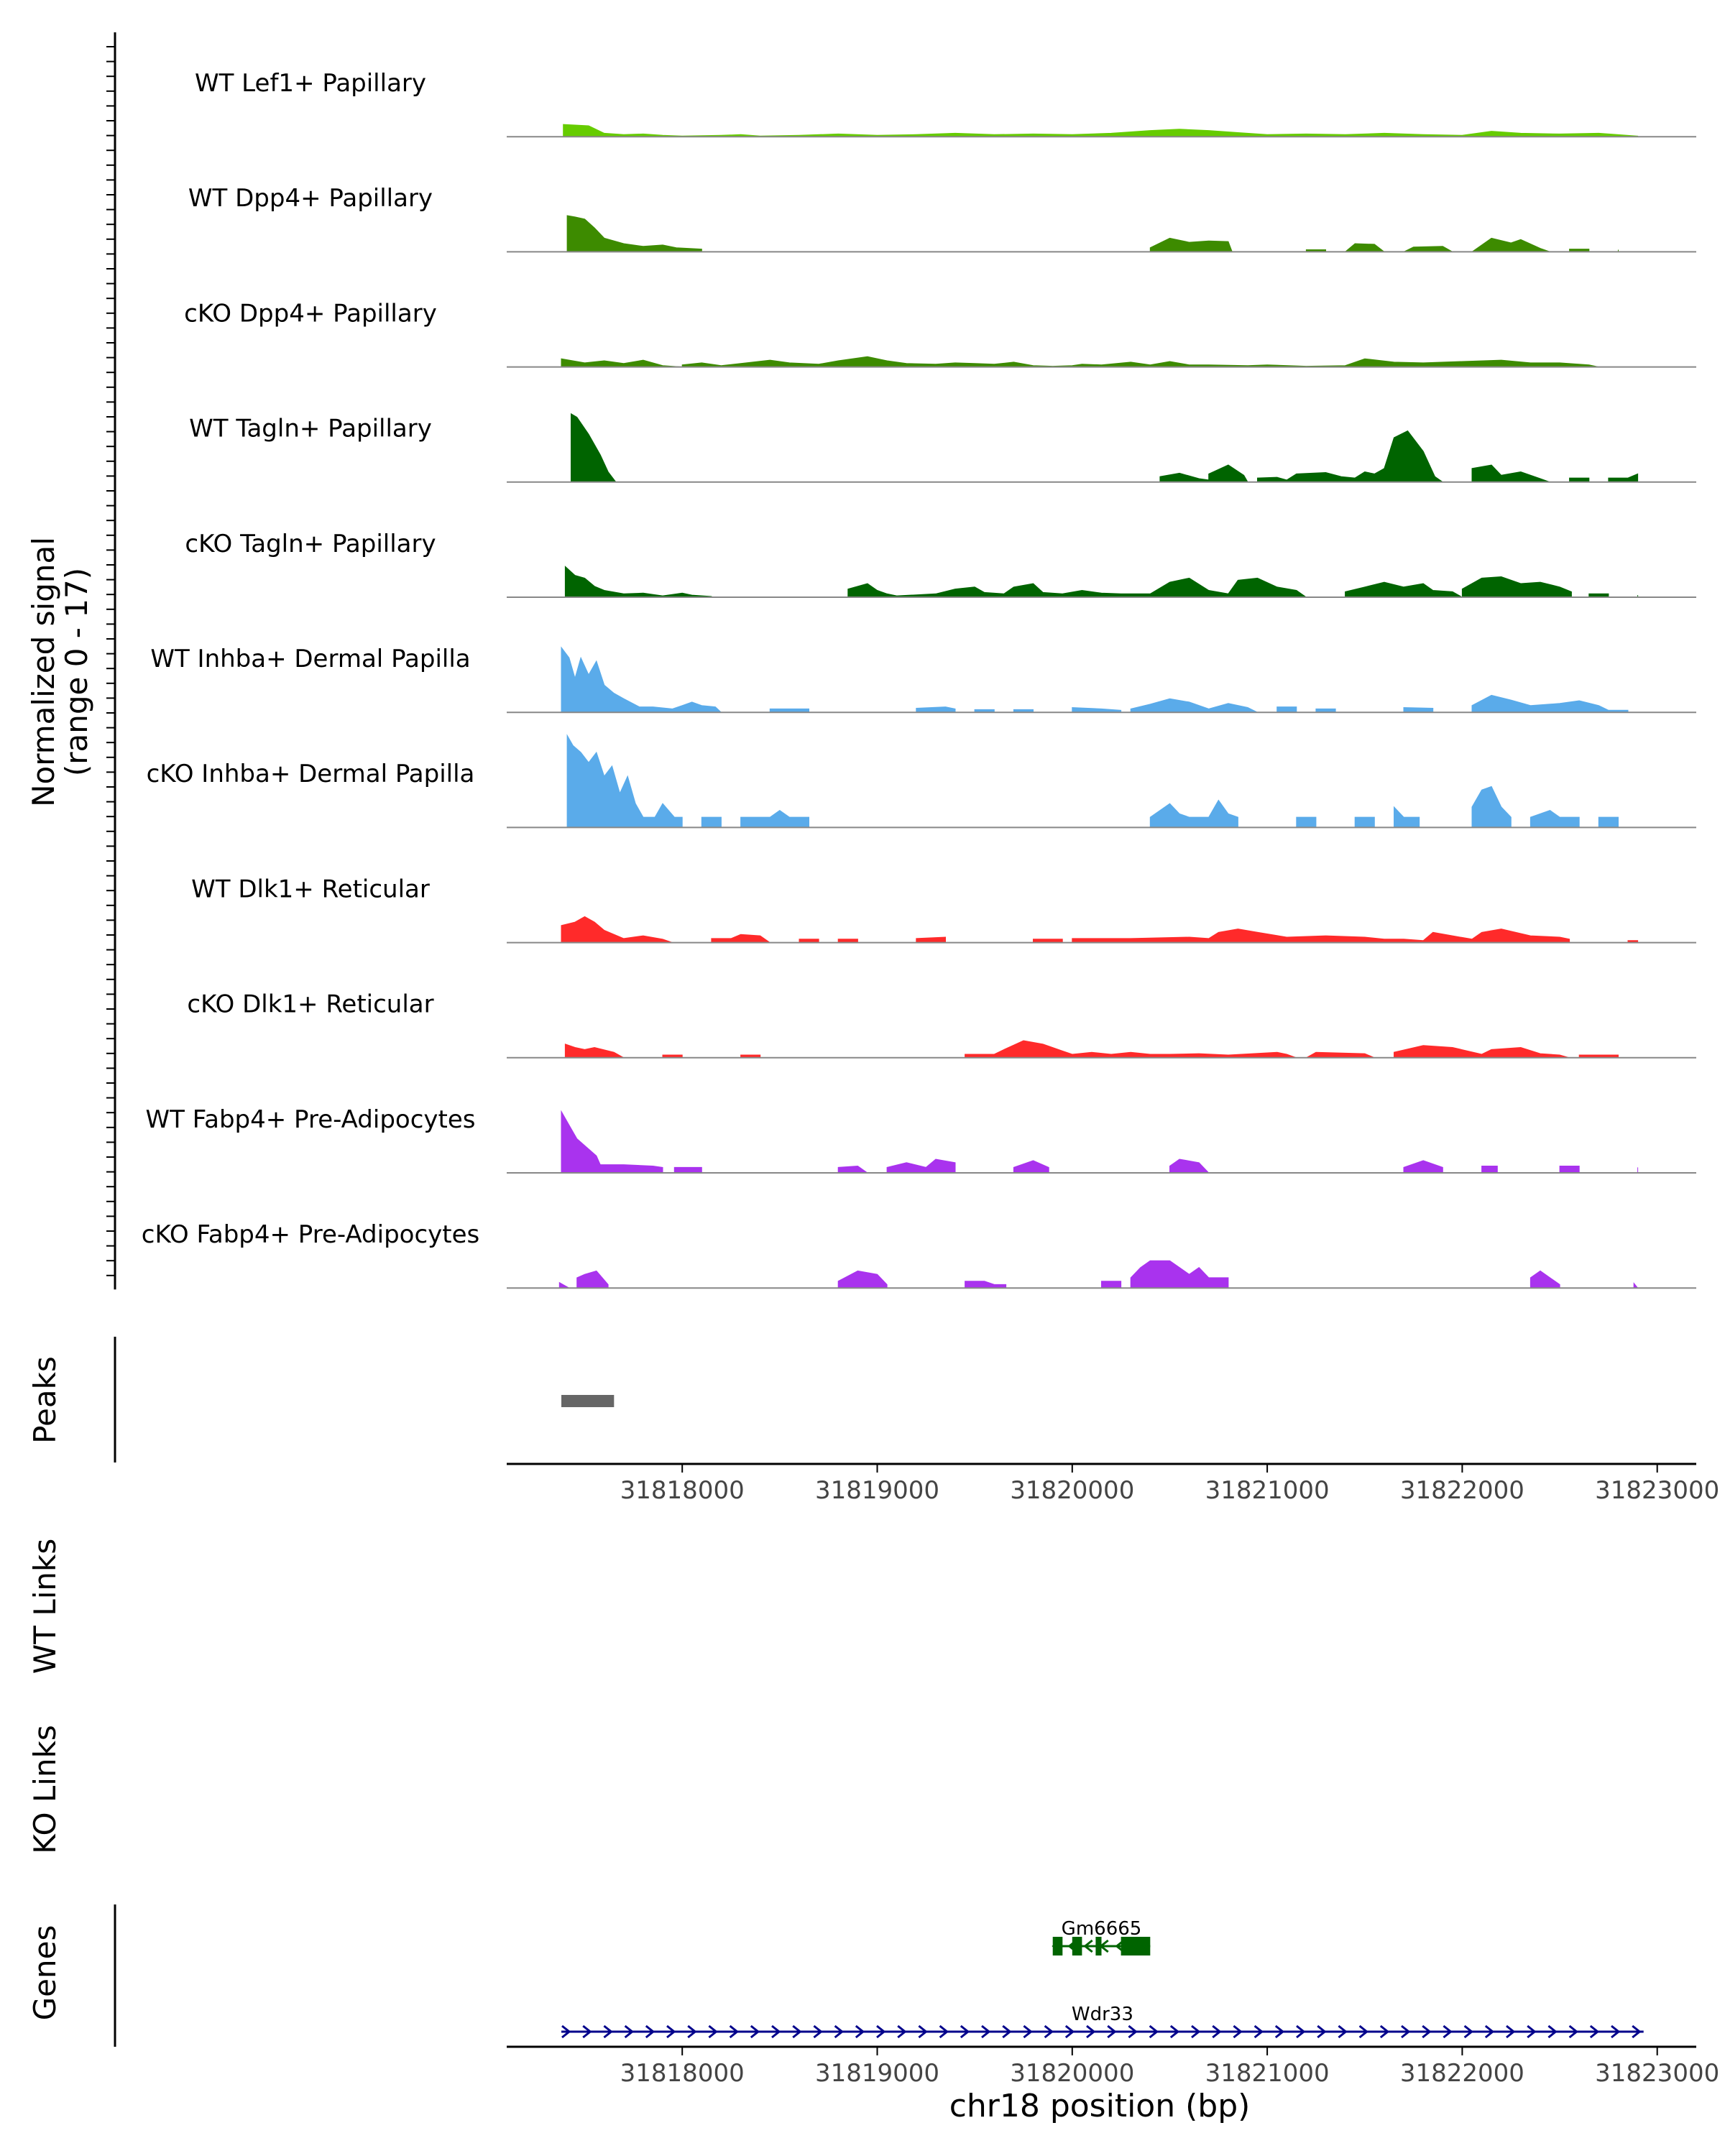 This screenshot has height=2156, width=1725. Describe the element at coordinates (45, 1973) in the screenshot. I see `genes-label: Genes` at that location.